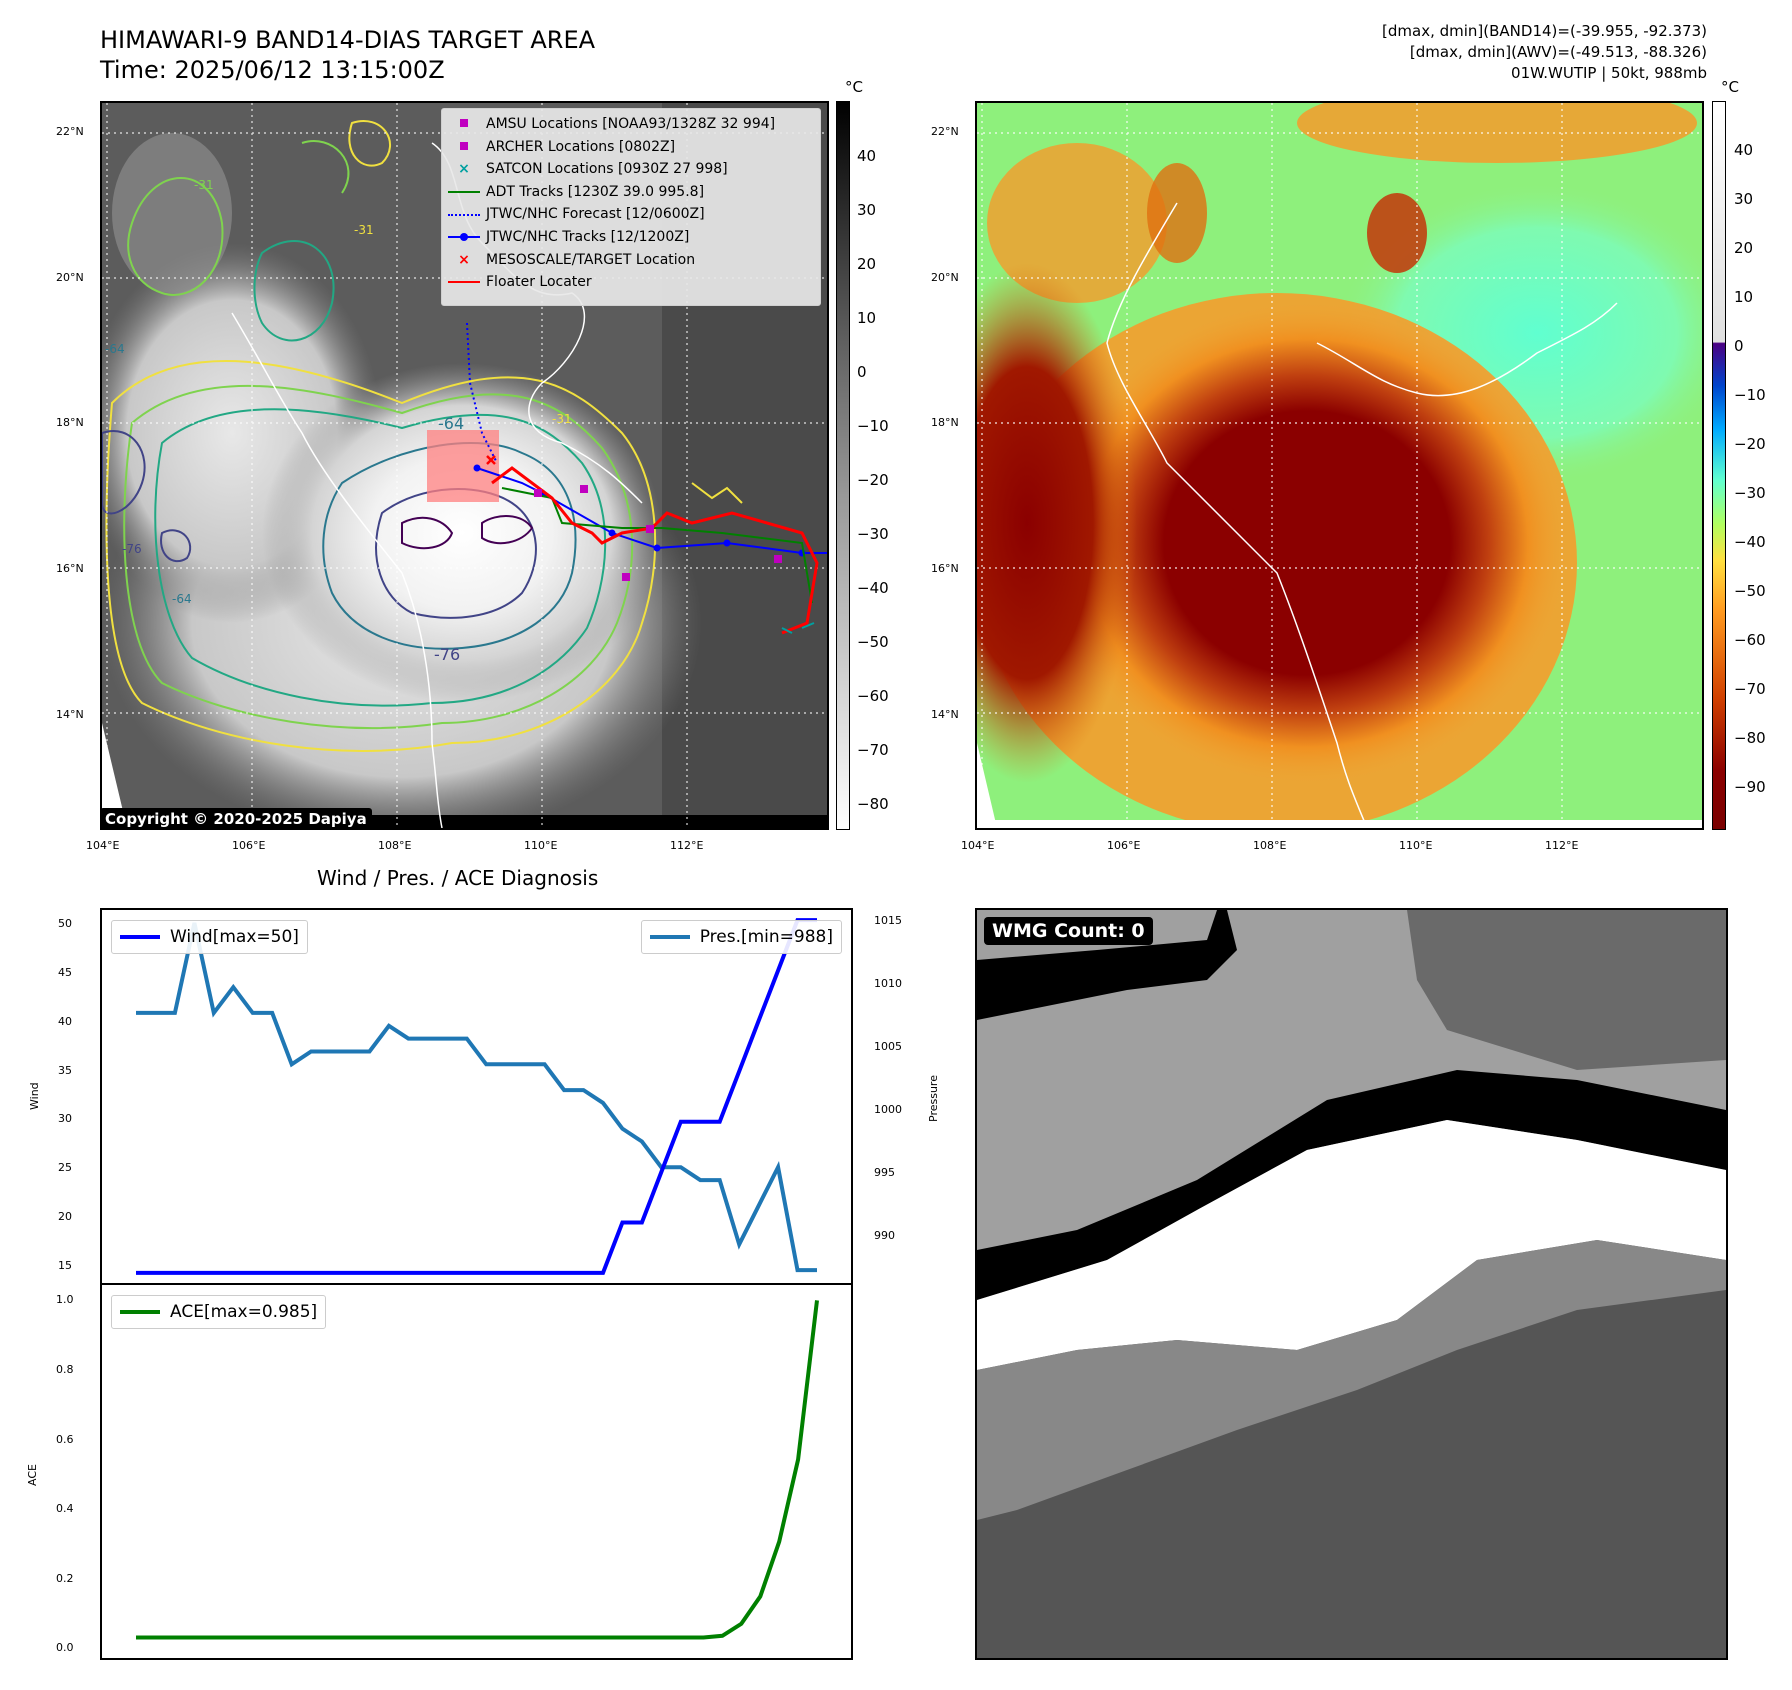 The height and width of the screenshot is (1690, 1792). I want to click on pressure-legend: Pres.[min=988], so click(741, 937).